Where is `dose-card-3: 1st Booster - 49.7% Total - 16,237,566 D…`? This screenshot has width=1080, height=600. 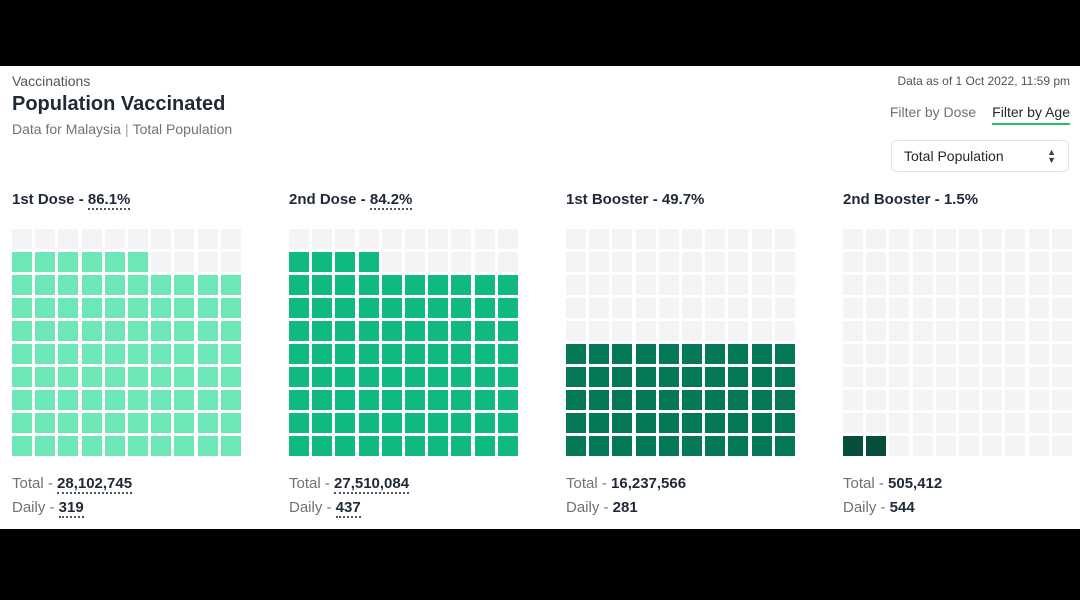 dose-card-3: 1st Booster - 49.7% Total - 16,237,566 D… is located at coordinates (686, 353).